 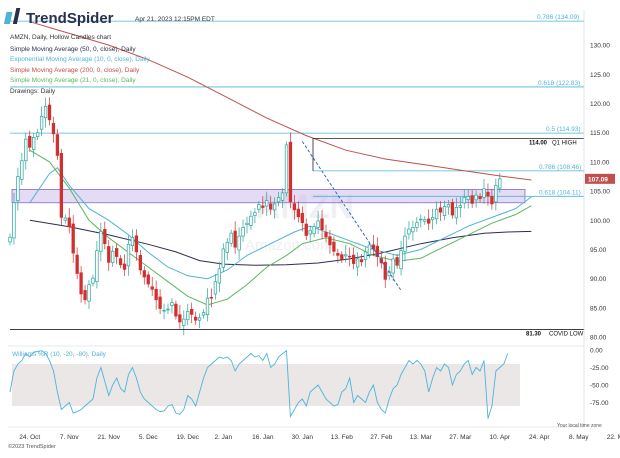 What do you see at coordinates (16, 16) in the screenshot?
I see `logo-mark-bar-icon` at bounding box center [16, 16].